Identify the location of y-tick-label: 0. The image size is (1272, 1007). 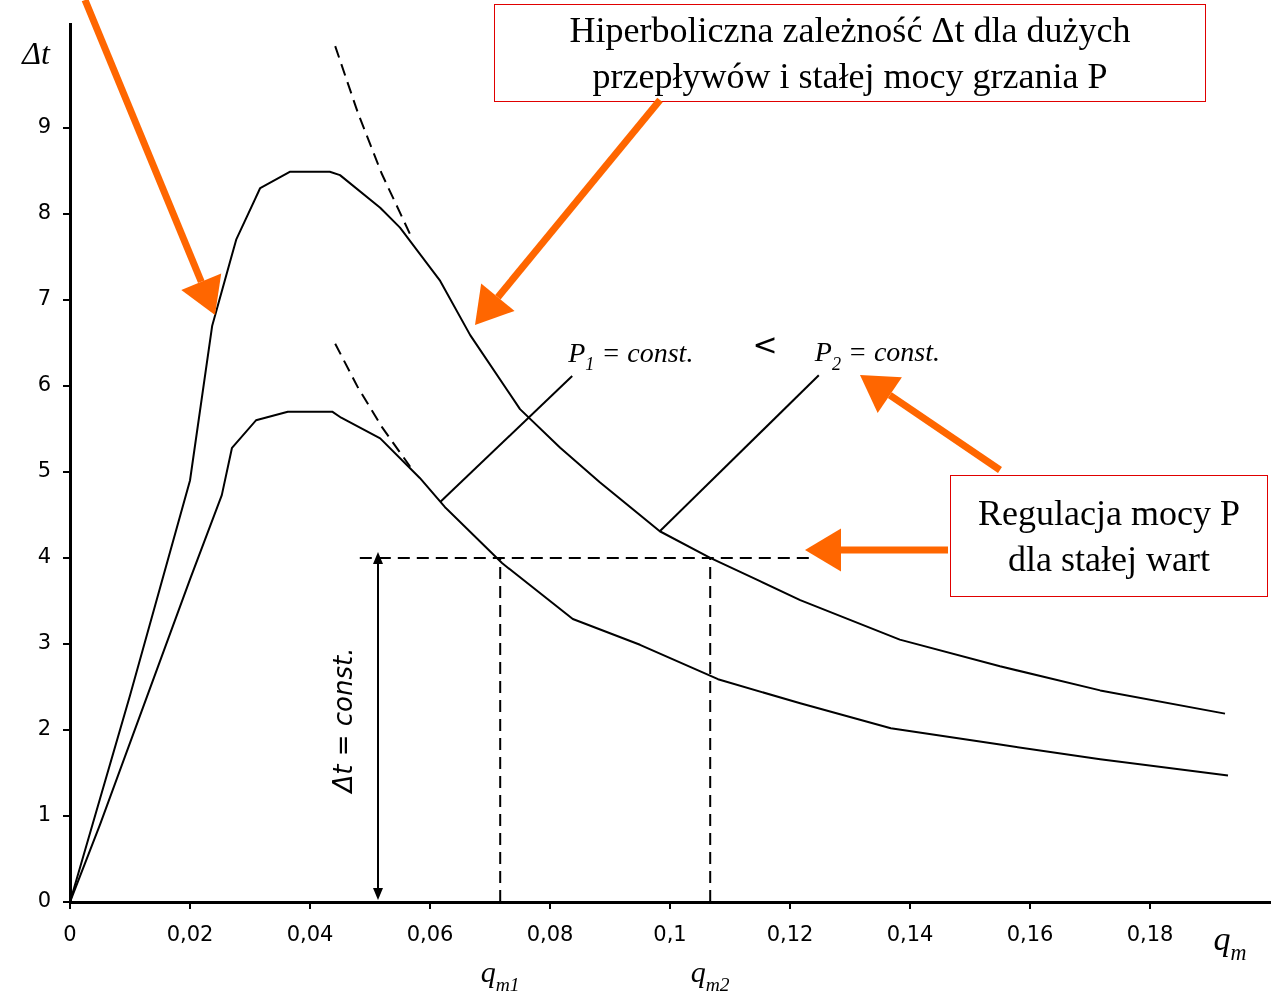
(44, 900).